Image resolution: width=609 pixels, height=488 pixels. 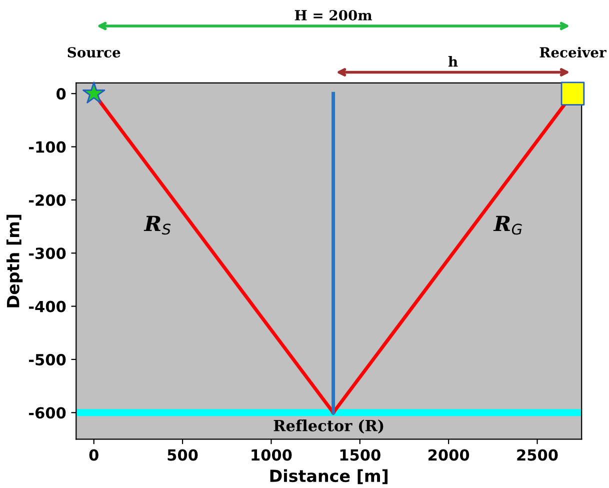 I want to click on x-tick-label: 2500, so click(x=537, y=455).